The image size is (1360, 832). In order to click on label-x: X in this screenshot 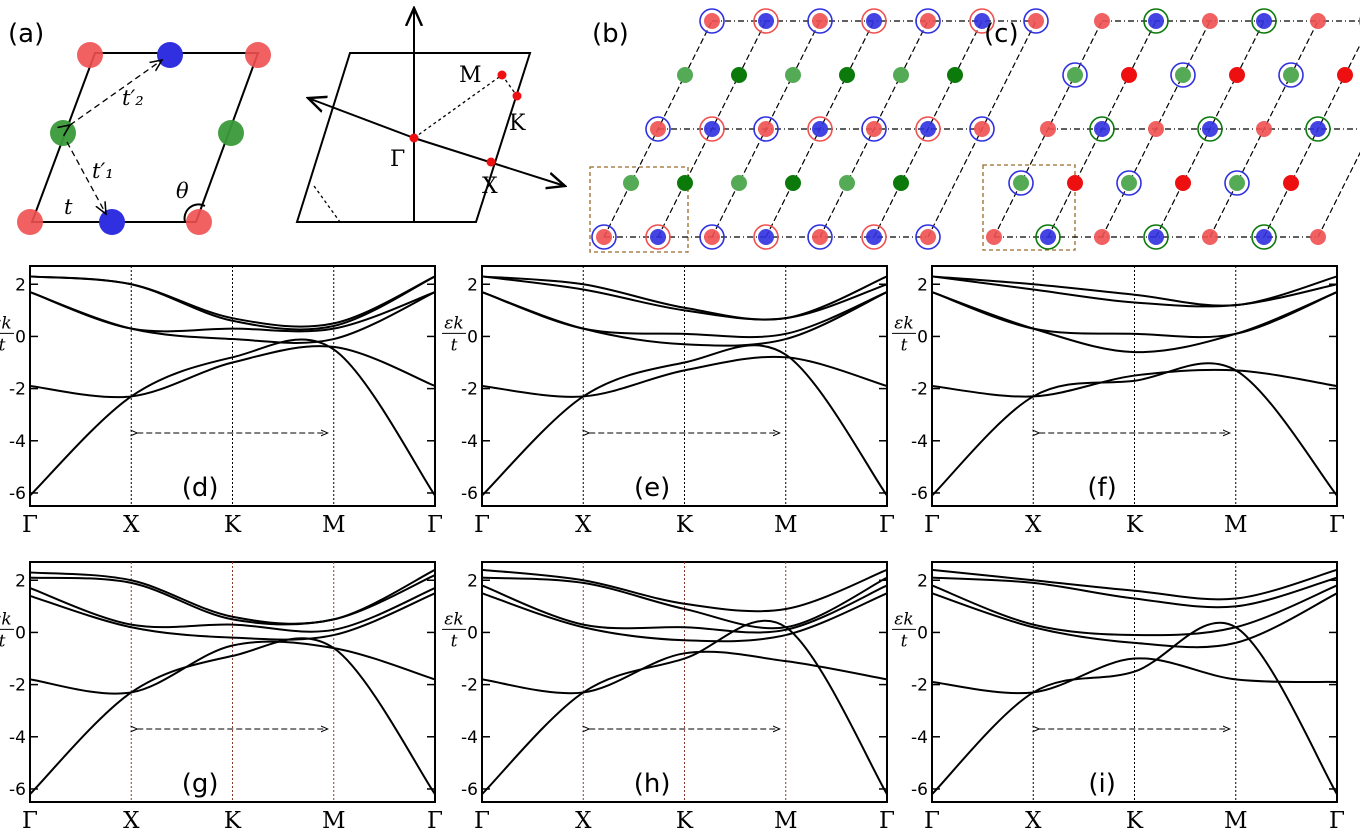, I will do `click(490, 186)`.